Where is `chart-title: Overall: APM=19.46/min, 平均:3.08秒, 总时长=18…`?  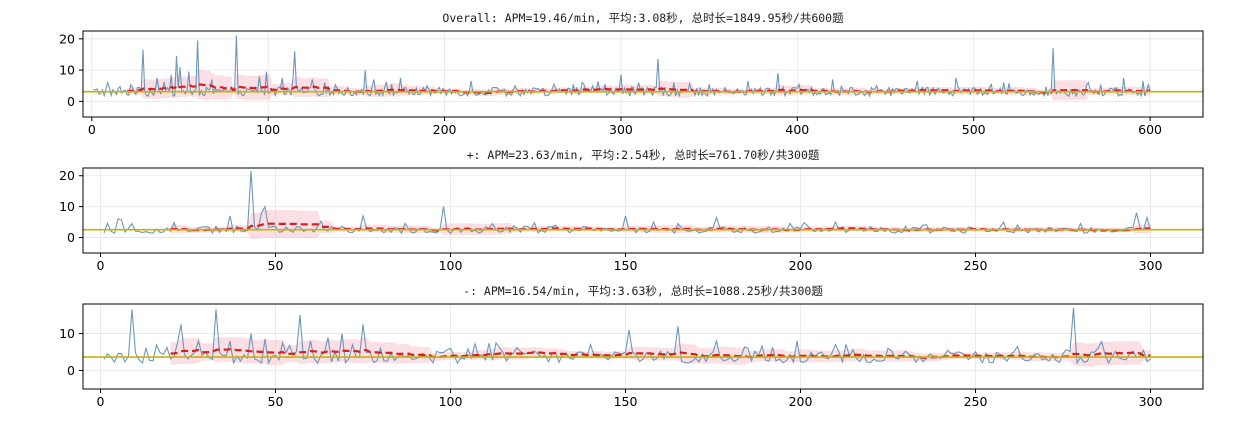 chart-title: Overall: APM=19.46/min, 平均:3.08秒, 总时长=18… is located at coordinates (643, 18).